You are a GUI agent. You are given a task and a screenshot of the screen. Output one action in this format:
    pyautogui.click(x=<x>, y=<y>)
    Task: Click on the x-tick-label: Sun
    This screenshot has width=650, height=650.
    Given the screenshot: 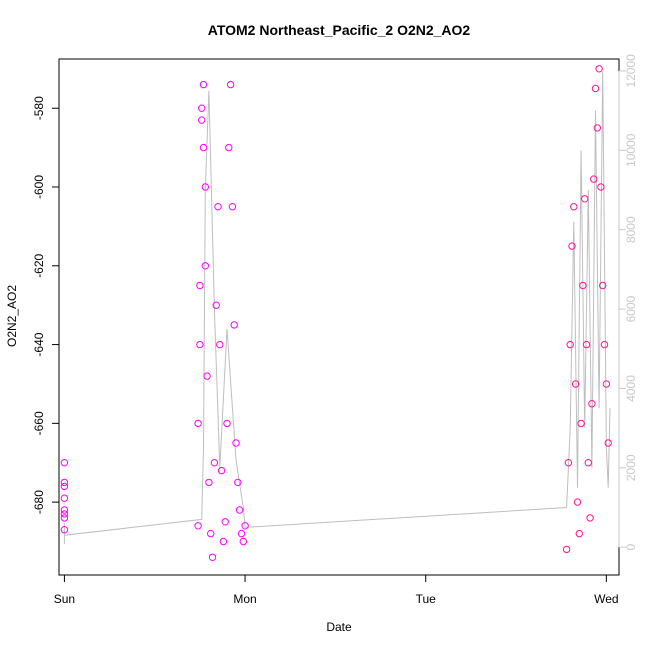 What is the action you would take?
    pyautogui.click(x=64, y=599)
    